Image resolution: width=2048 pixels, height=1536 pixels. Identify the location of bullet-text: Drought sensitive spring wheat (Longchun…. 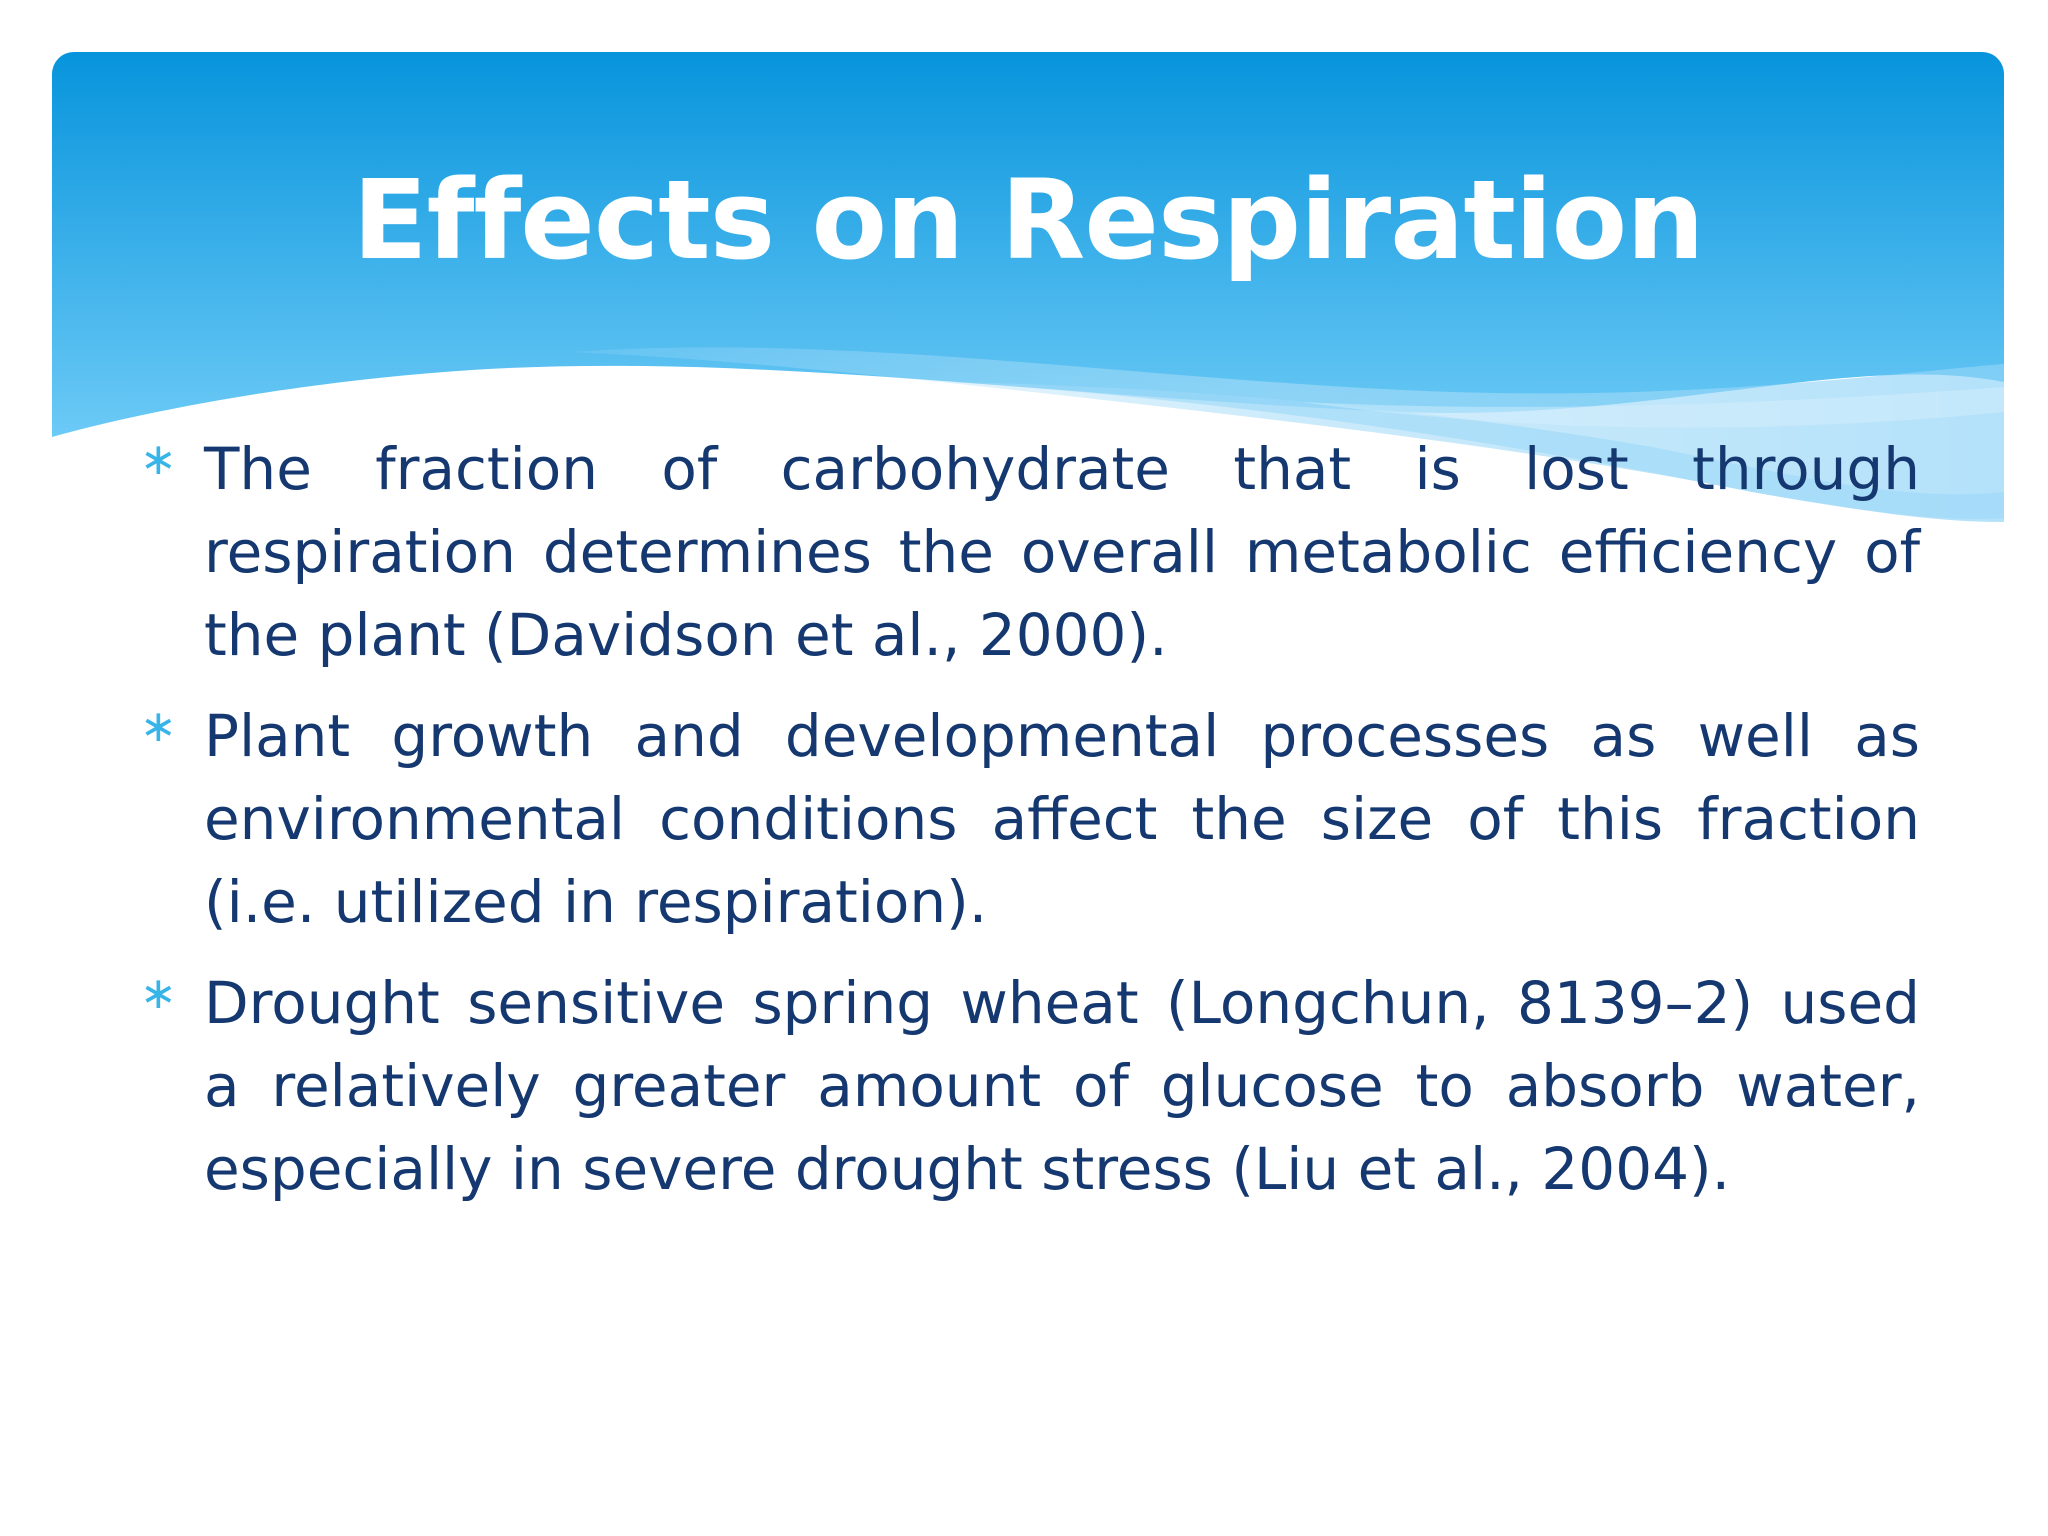
(1062, 1086).